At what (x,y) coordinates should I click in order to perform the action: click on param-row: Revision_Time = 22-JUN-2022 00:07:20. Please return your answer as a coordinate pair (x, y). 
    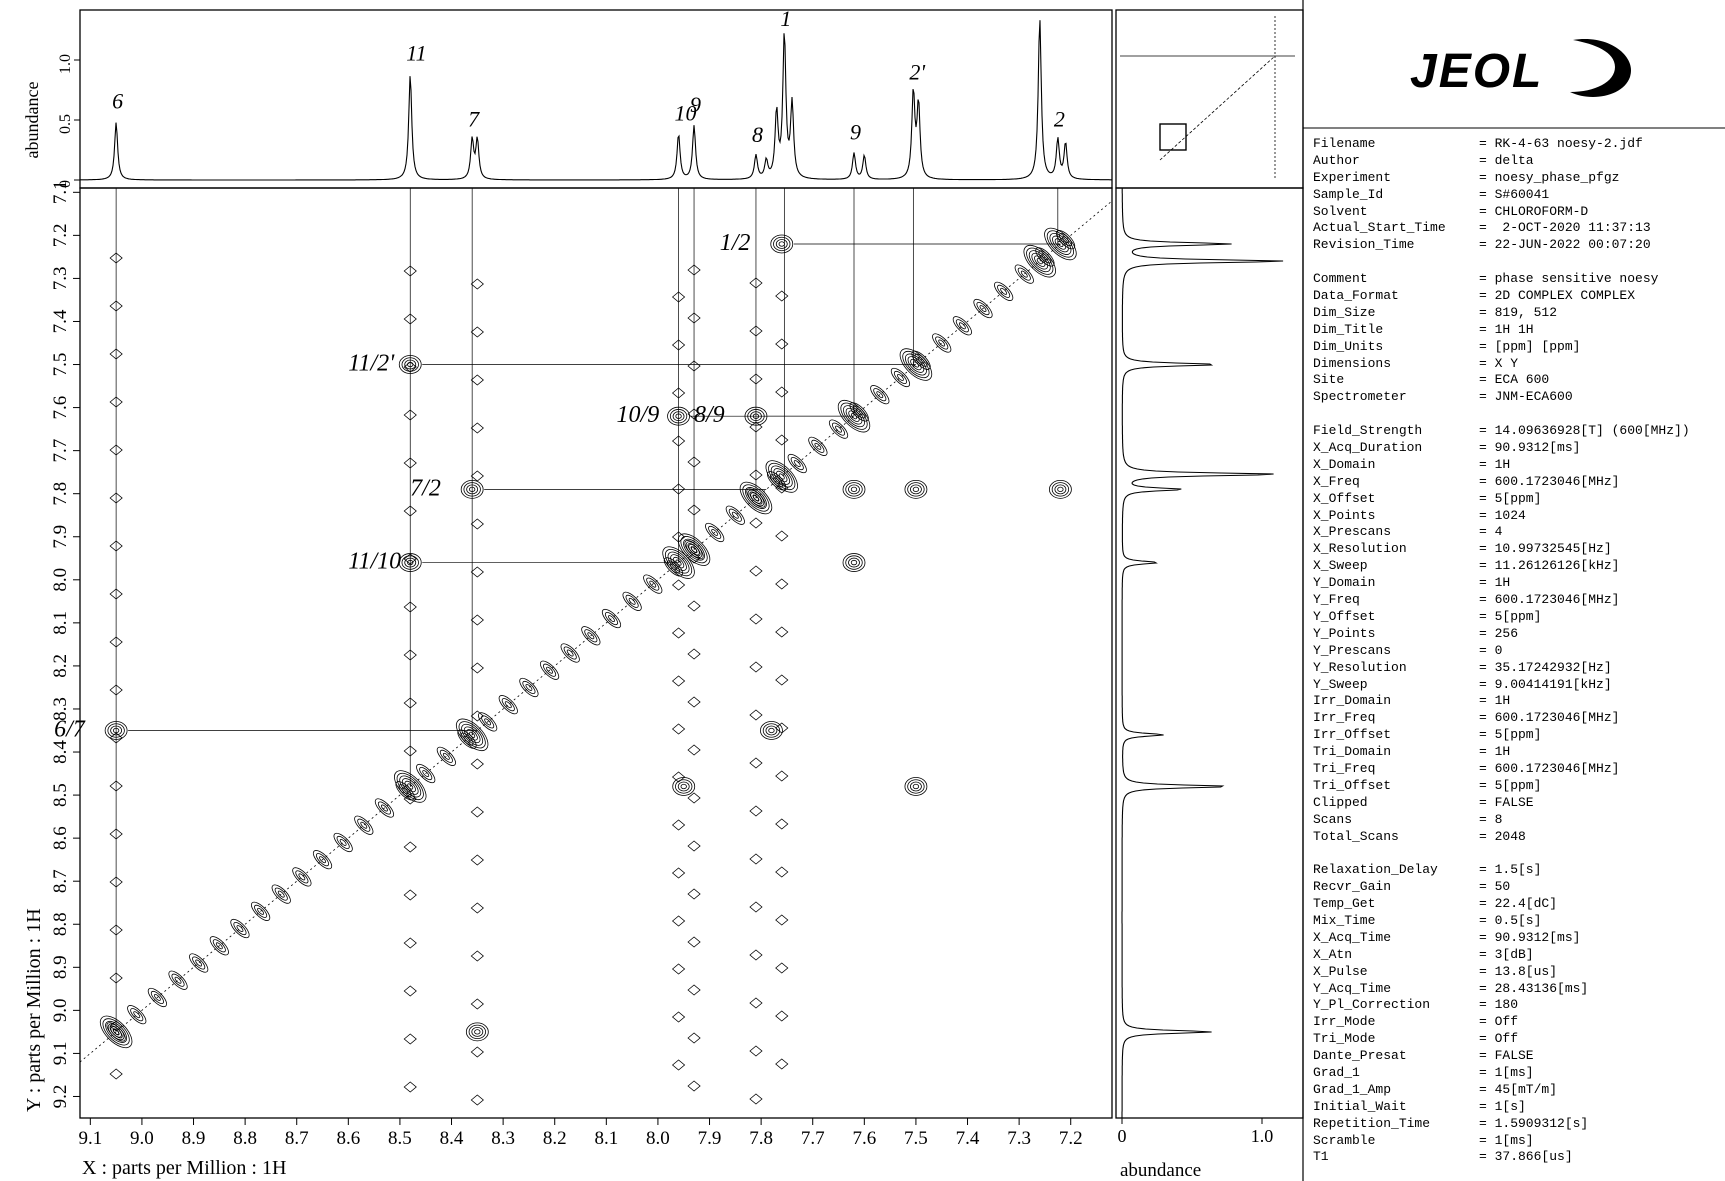
    Looking at the image, I should click on (1518, 245).